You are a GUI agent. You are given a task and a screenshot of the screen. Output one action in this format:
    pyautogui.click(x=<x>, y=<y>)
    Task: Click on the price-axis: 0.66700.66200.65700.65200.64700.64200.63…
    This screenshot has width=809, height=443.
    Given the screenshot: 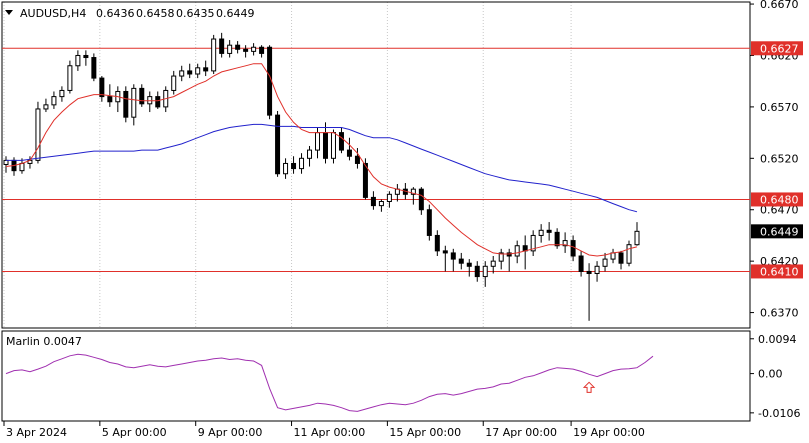 What is the action you would take?
    pyautogui.click(x=776, y=210)
    